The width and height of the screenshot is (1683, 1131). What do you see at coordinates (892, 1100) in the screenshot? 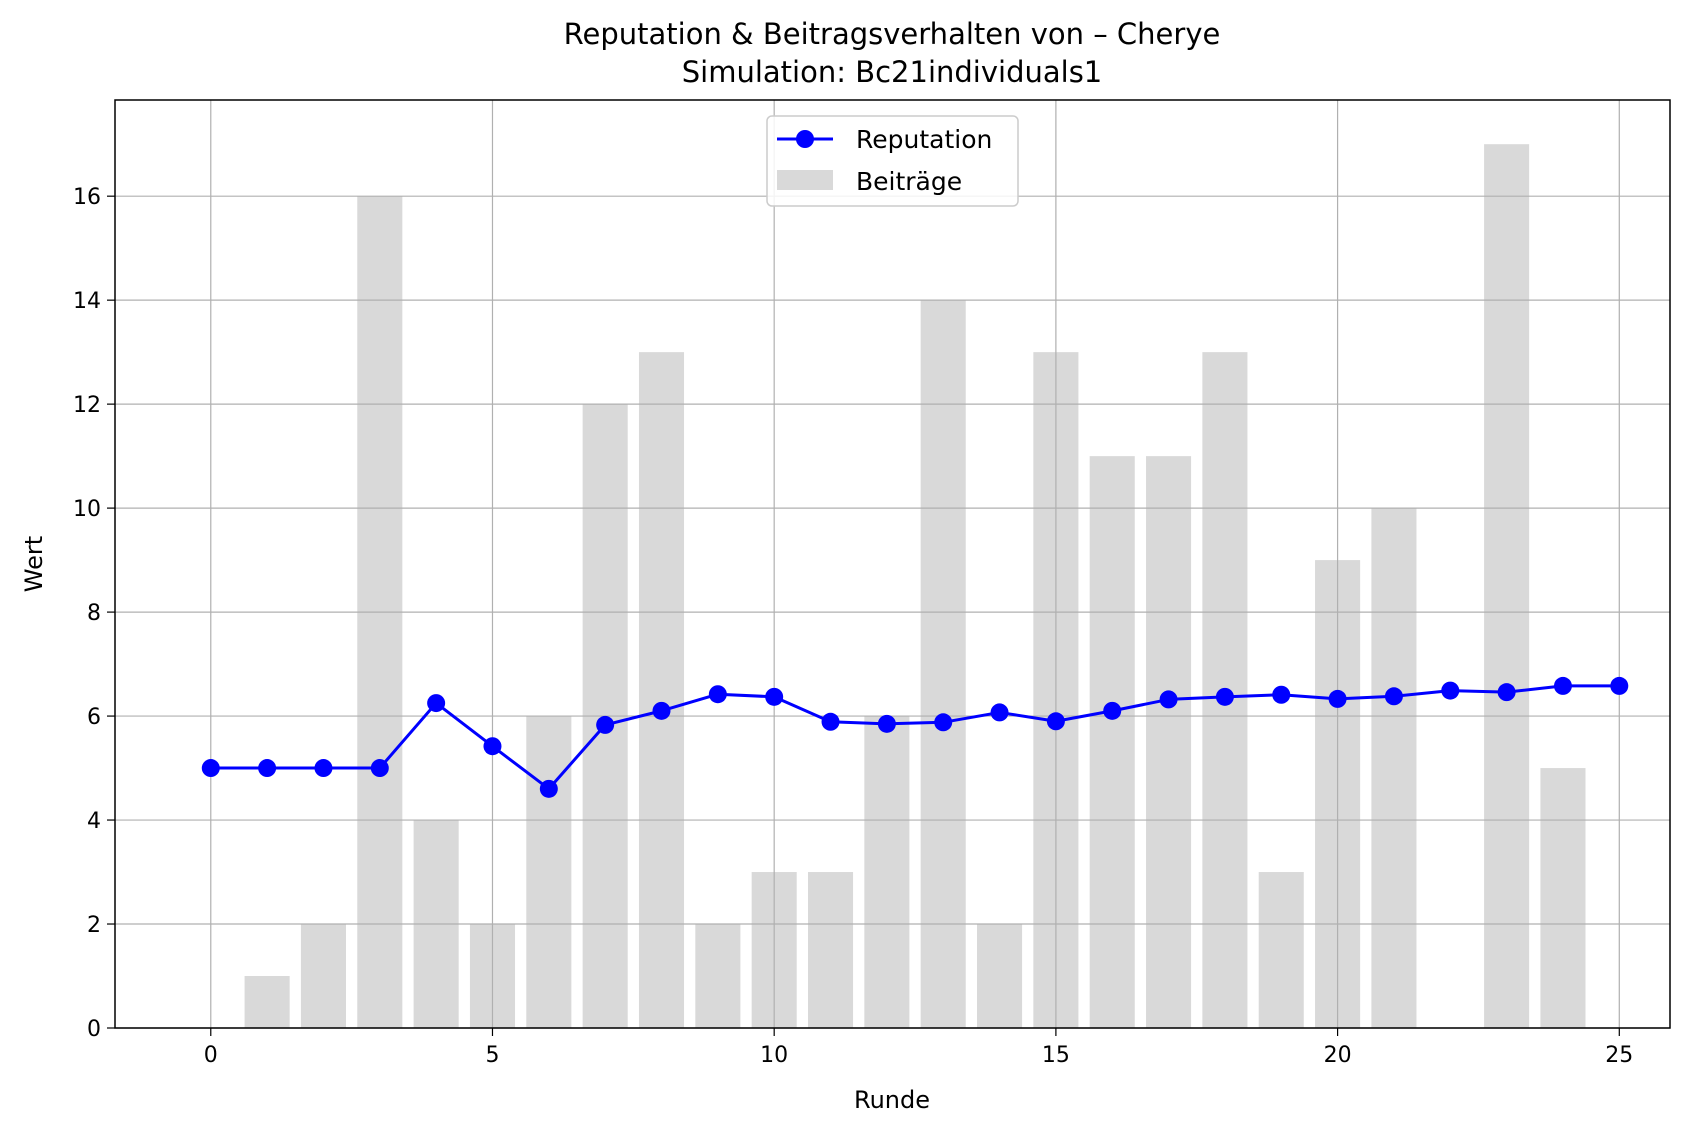
I see `x-axis-label: Runde` at bounding box center [892, 1100].